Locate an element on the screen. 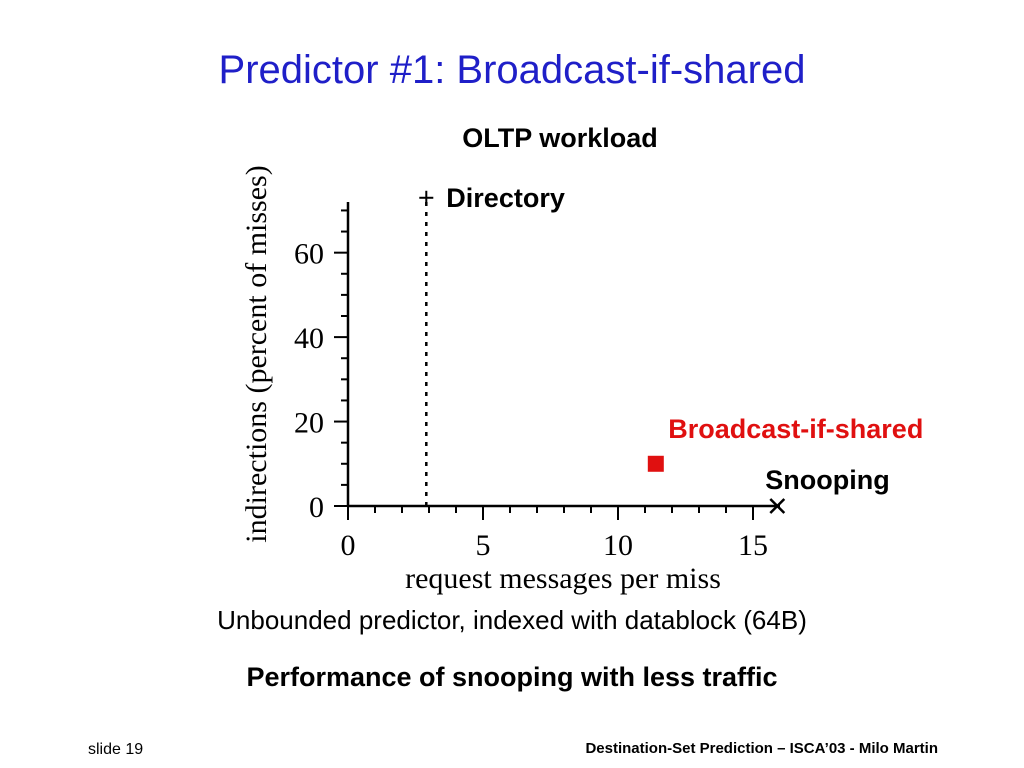  broadcast-if-shared-point is located at coordinates (655, 463).